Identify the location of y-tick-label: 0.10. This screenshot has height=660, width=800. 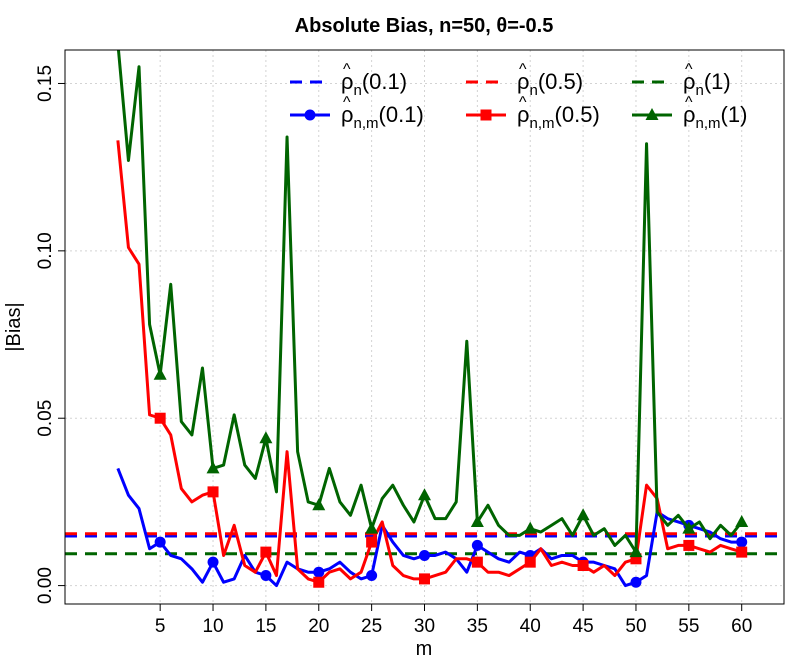
(45, 250).